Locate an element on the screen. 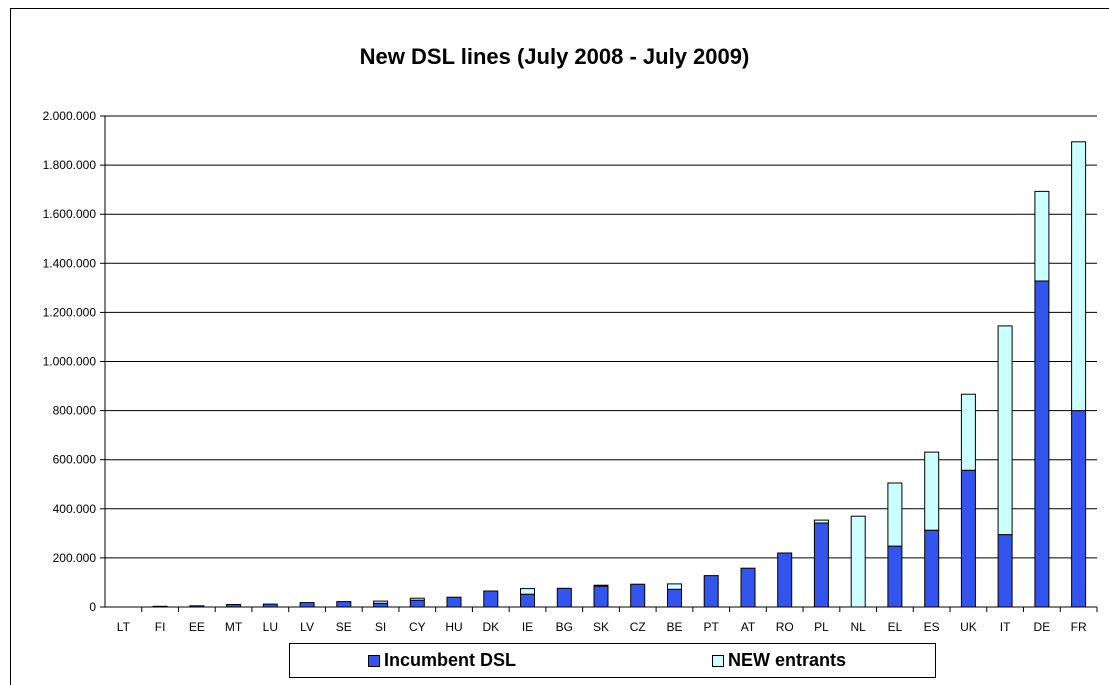  legend-item-incumbent: Incumbent DSL is located at coordinates (442, 660).